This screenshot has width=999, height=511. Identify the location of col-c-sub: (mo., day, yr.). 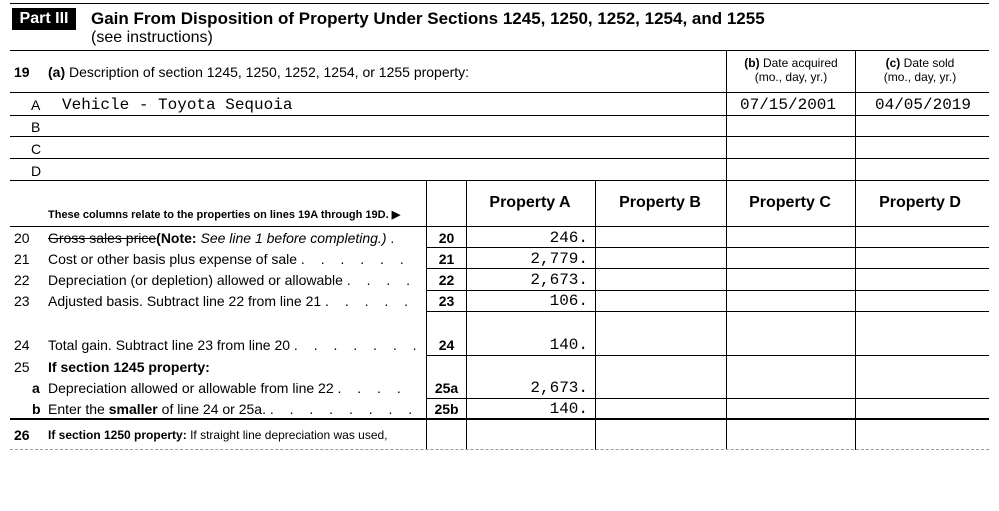
(920, 77).